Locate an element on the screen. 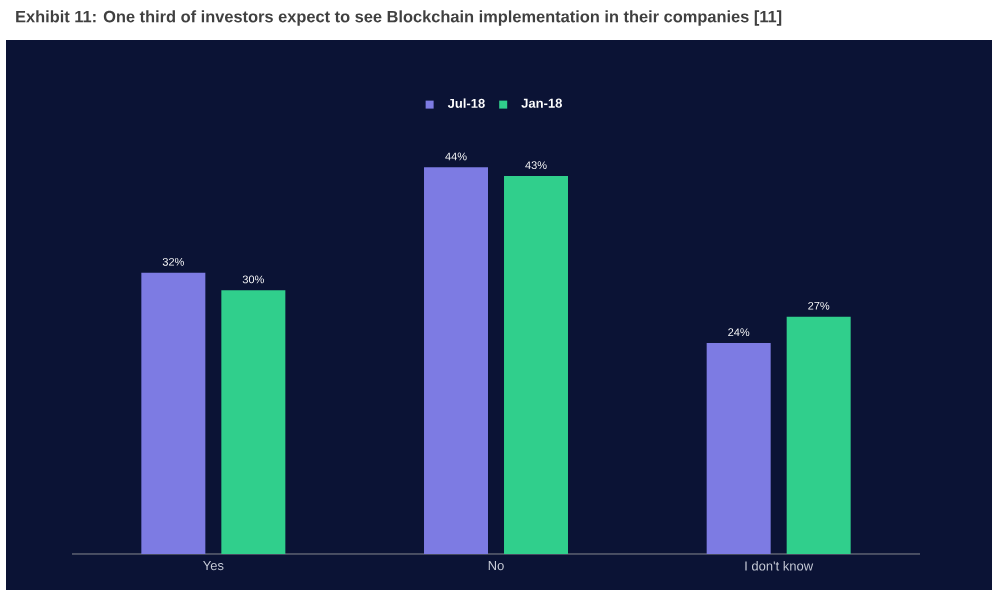 The height and width of the screenshot is (600, 1000). chart-title: Exhibit 11: One third of investors expect to see Blockchain implementation in their companies [11] is located at coordinates (399, 18).